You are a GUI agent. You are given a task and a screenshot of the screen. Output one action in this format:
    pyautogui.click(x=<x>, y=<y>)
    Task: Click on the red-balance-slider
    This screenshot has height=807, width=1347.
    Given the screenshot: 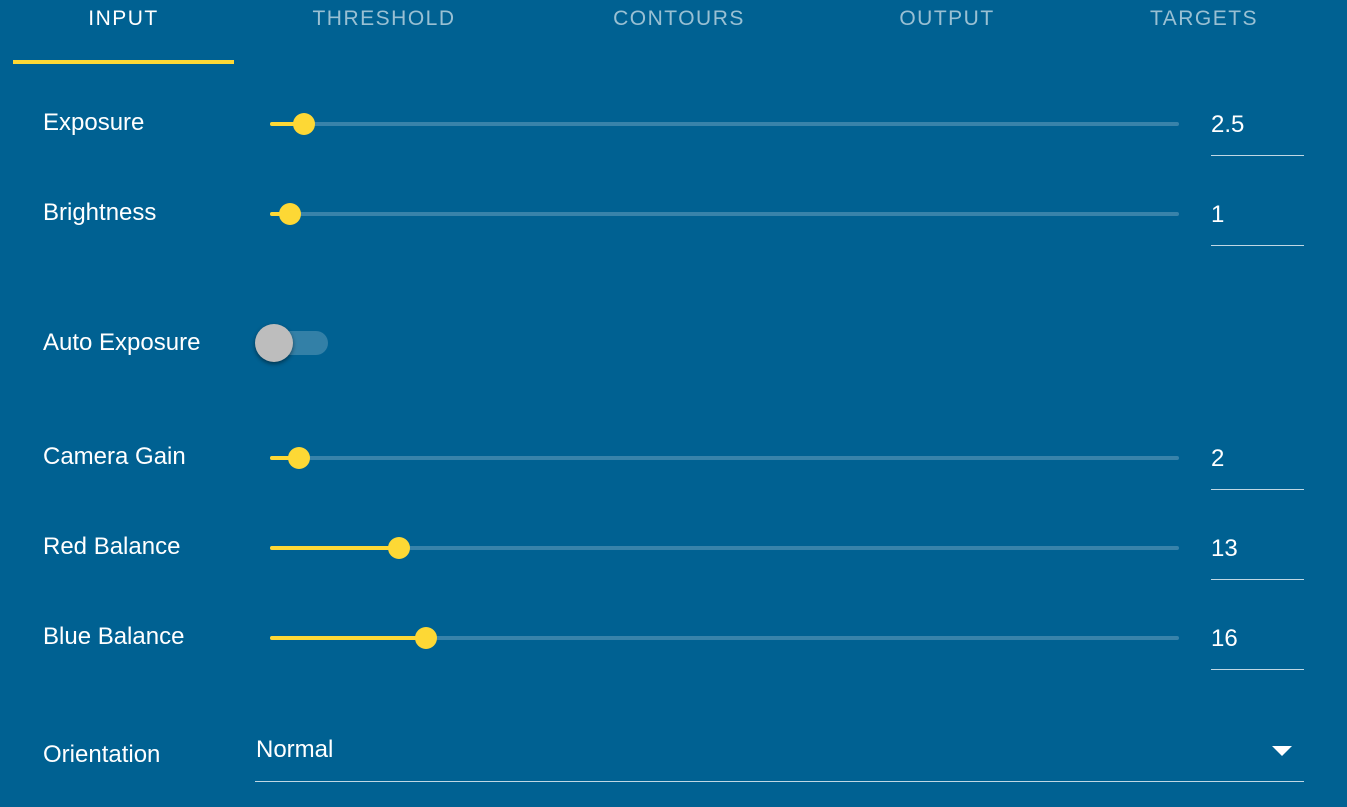 What is the action you would take?
    pyautogui.click(x=724, y=548)
    